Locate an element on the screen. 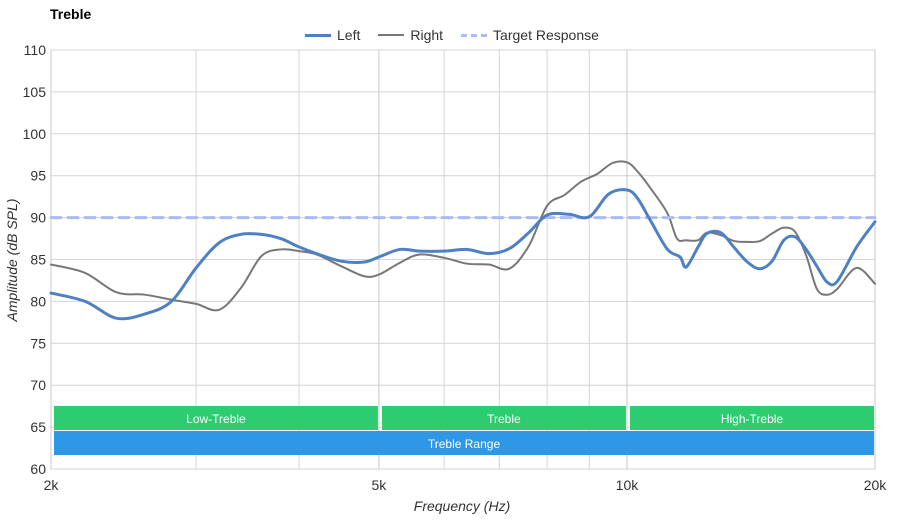 The image size is (900, 520). y-tick-label: 65 is located at coordinates (38, 427).